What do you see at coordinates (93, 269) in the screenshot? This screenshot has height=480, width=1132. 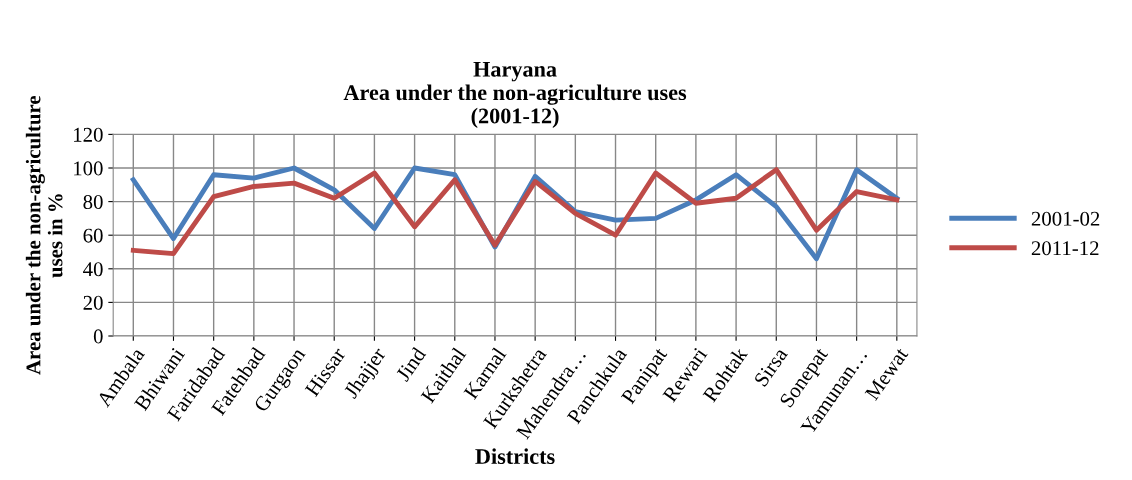 I see `y-tick-label: 40` at bounding box center [93, 269].